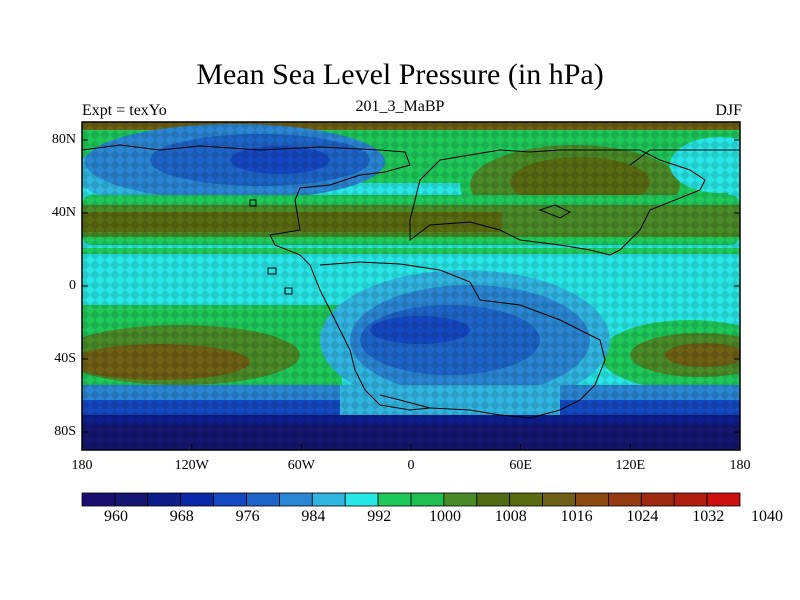 The image size is (800, 600). Describe the element at coordinates (555, 211) in the screenshot. I see `coastline-inland-lake` at that location.